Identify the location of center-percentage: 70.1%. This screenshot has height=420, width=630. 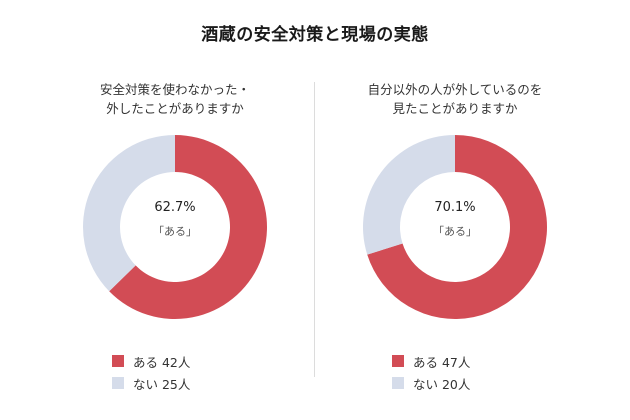
(455, 207).